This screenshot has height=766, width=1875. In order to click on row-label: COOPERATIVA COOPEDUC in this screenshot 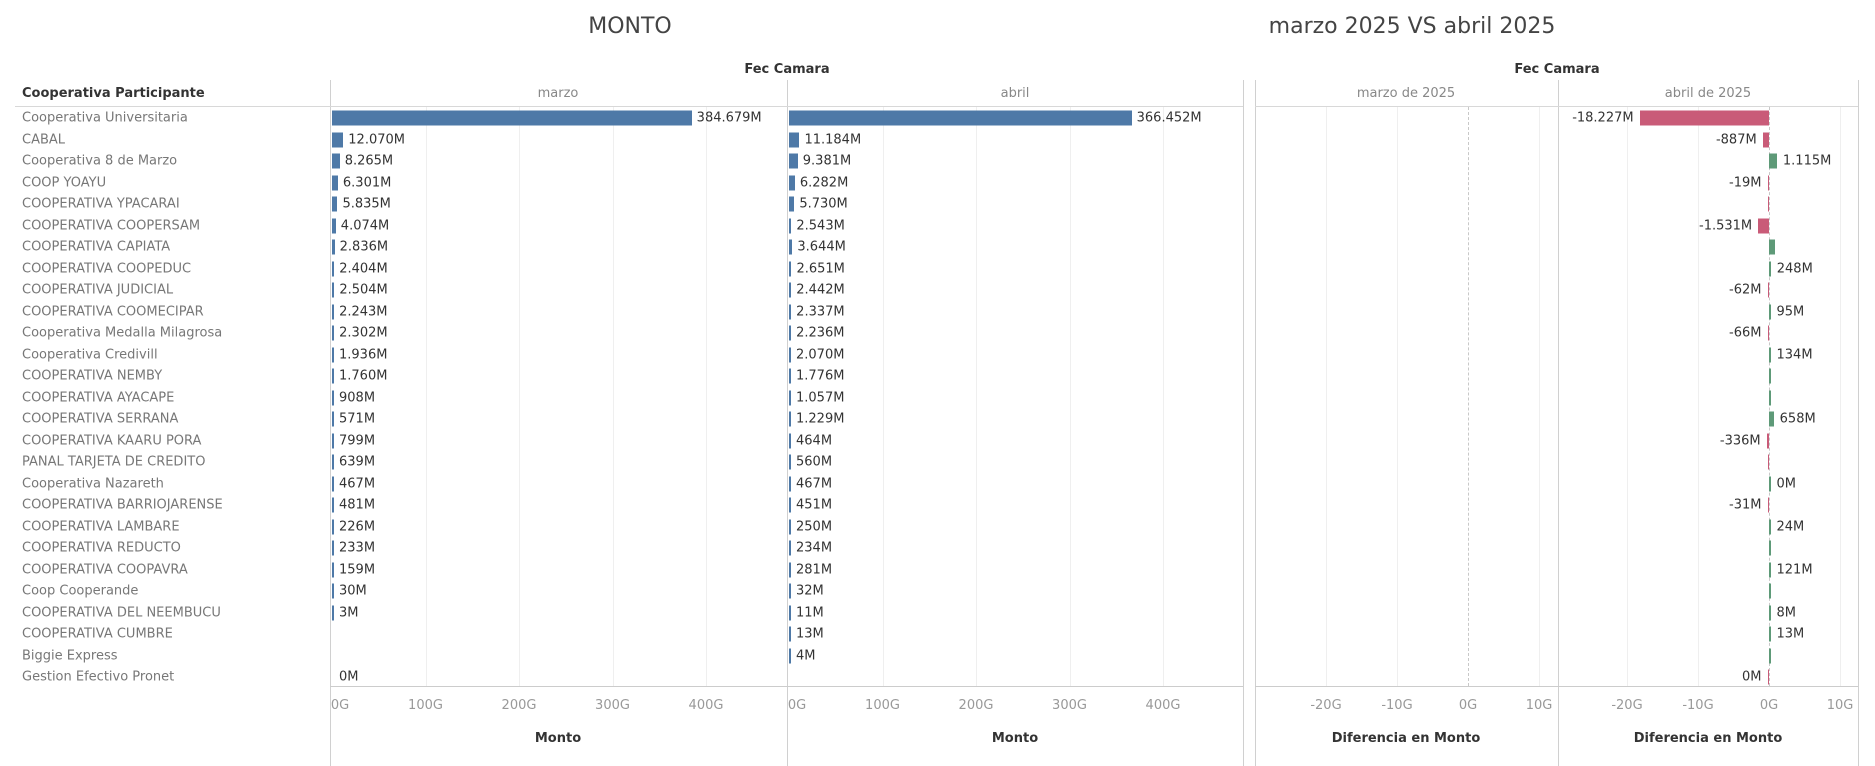, I will do `click(107, 268)`.